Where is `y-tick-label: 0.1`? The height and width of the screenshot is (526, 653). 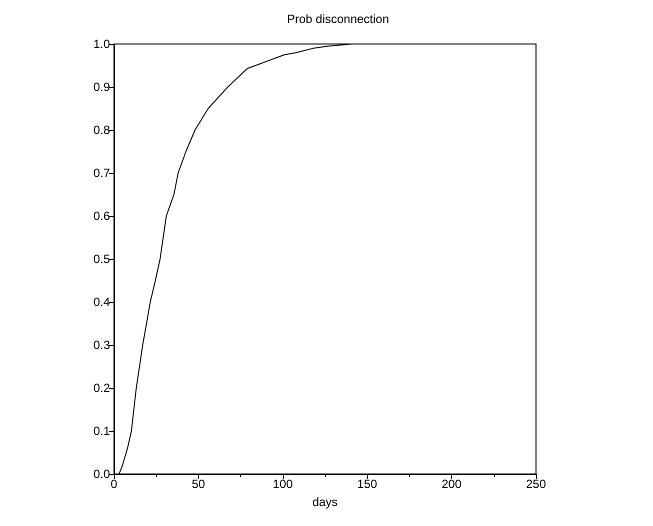
y-tick-label: 0.1 is located at coordinates (101, 431).